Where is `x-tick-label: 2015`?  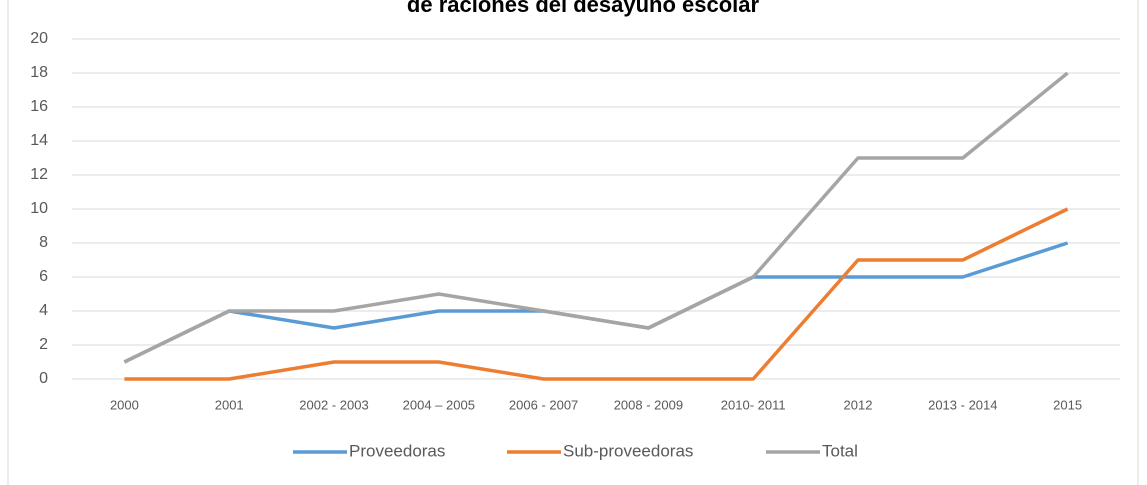 x-tick-label: 2015 is located at coordinates (1067, 404).